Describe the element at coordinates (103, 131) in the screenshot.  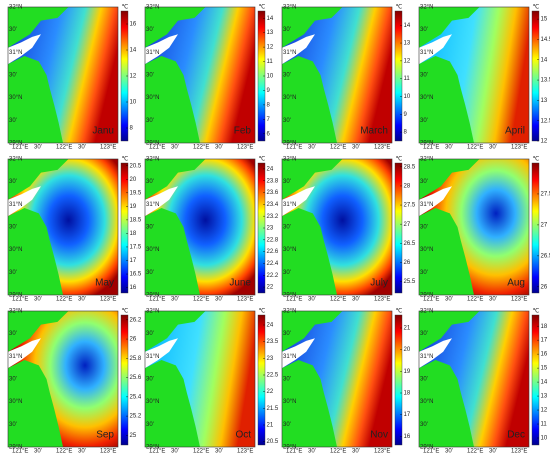
I see `month-label: Janu` at that location.